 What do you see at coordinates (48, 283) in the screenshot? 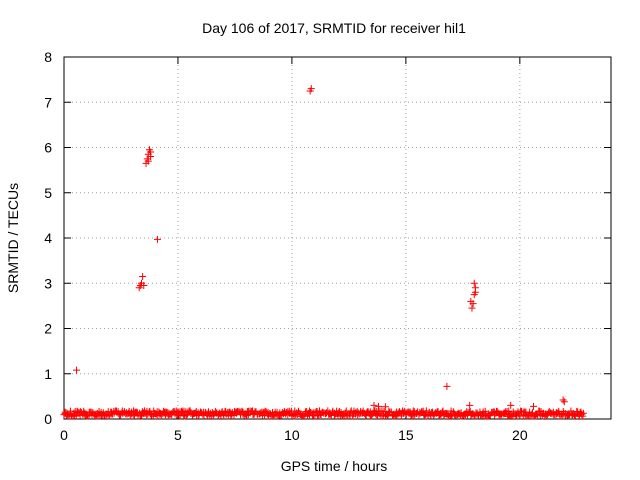
I see `y-tick-label: 3` at bounding box center [48, 283].